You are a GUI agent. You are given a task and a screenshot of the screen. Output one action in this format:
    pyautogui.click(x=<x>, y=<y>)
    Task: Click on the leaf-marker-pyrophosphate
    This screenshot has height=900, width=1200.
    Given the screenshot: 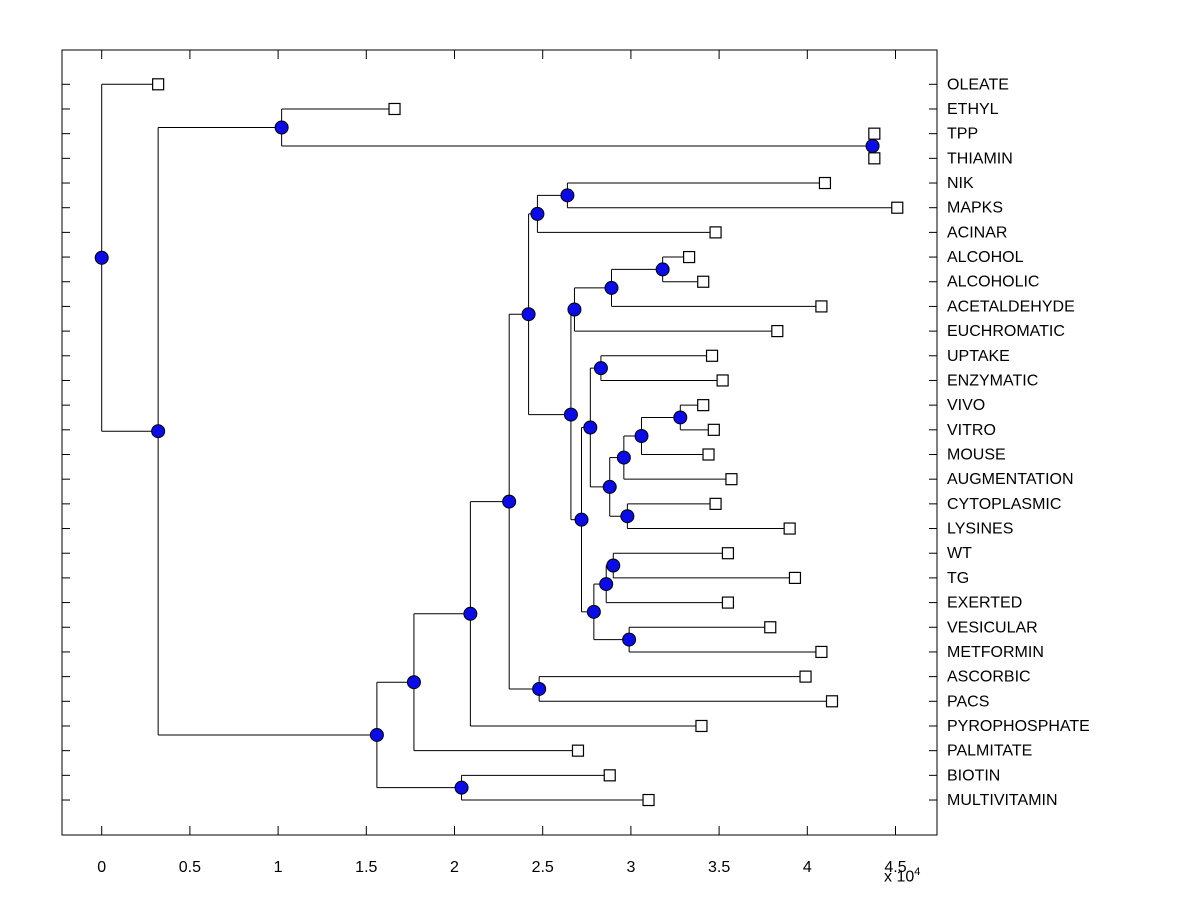 What is the action you would take?
    pyautogui.click(x=701, y=726)
    